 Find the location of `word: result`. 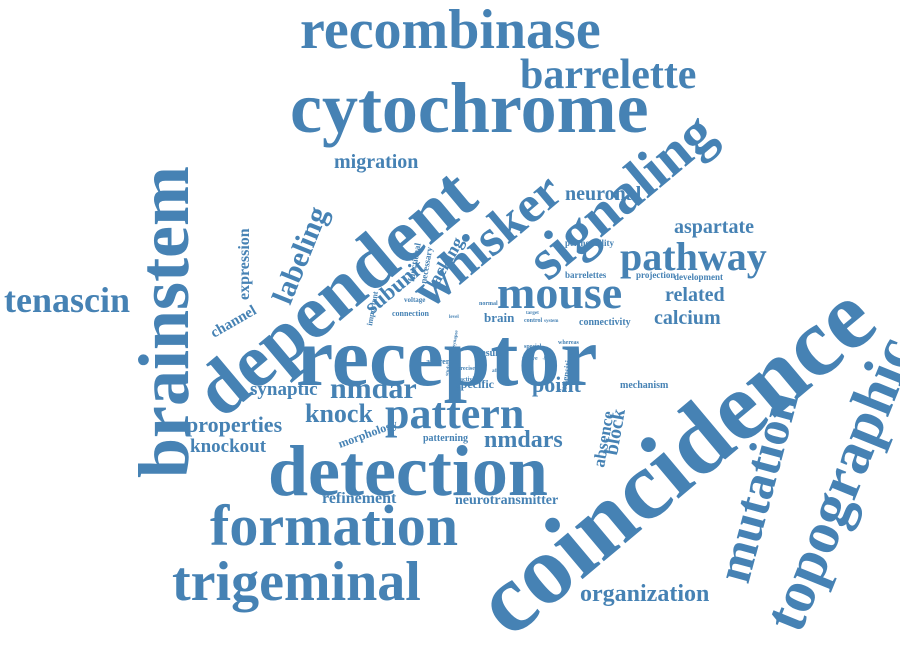

word: result is located at coordinates (489, 353).